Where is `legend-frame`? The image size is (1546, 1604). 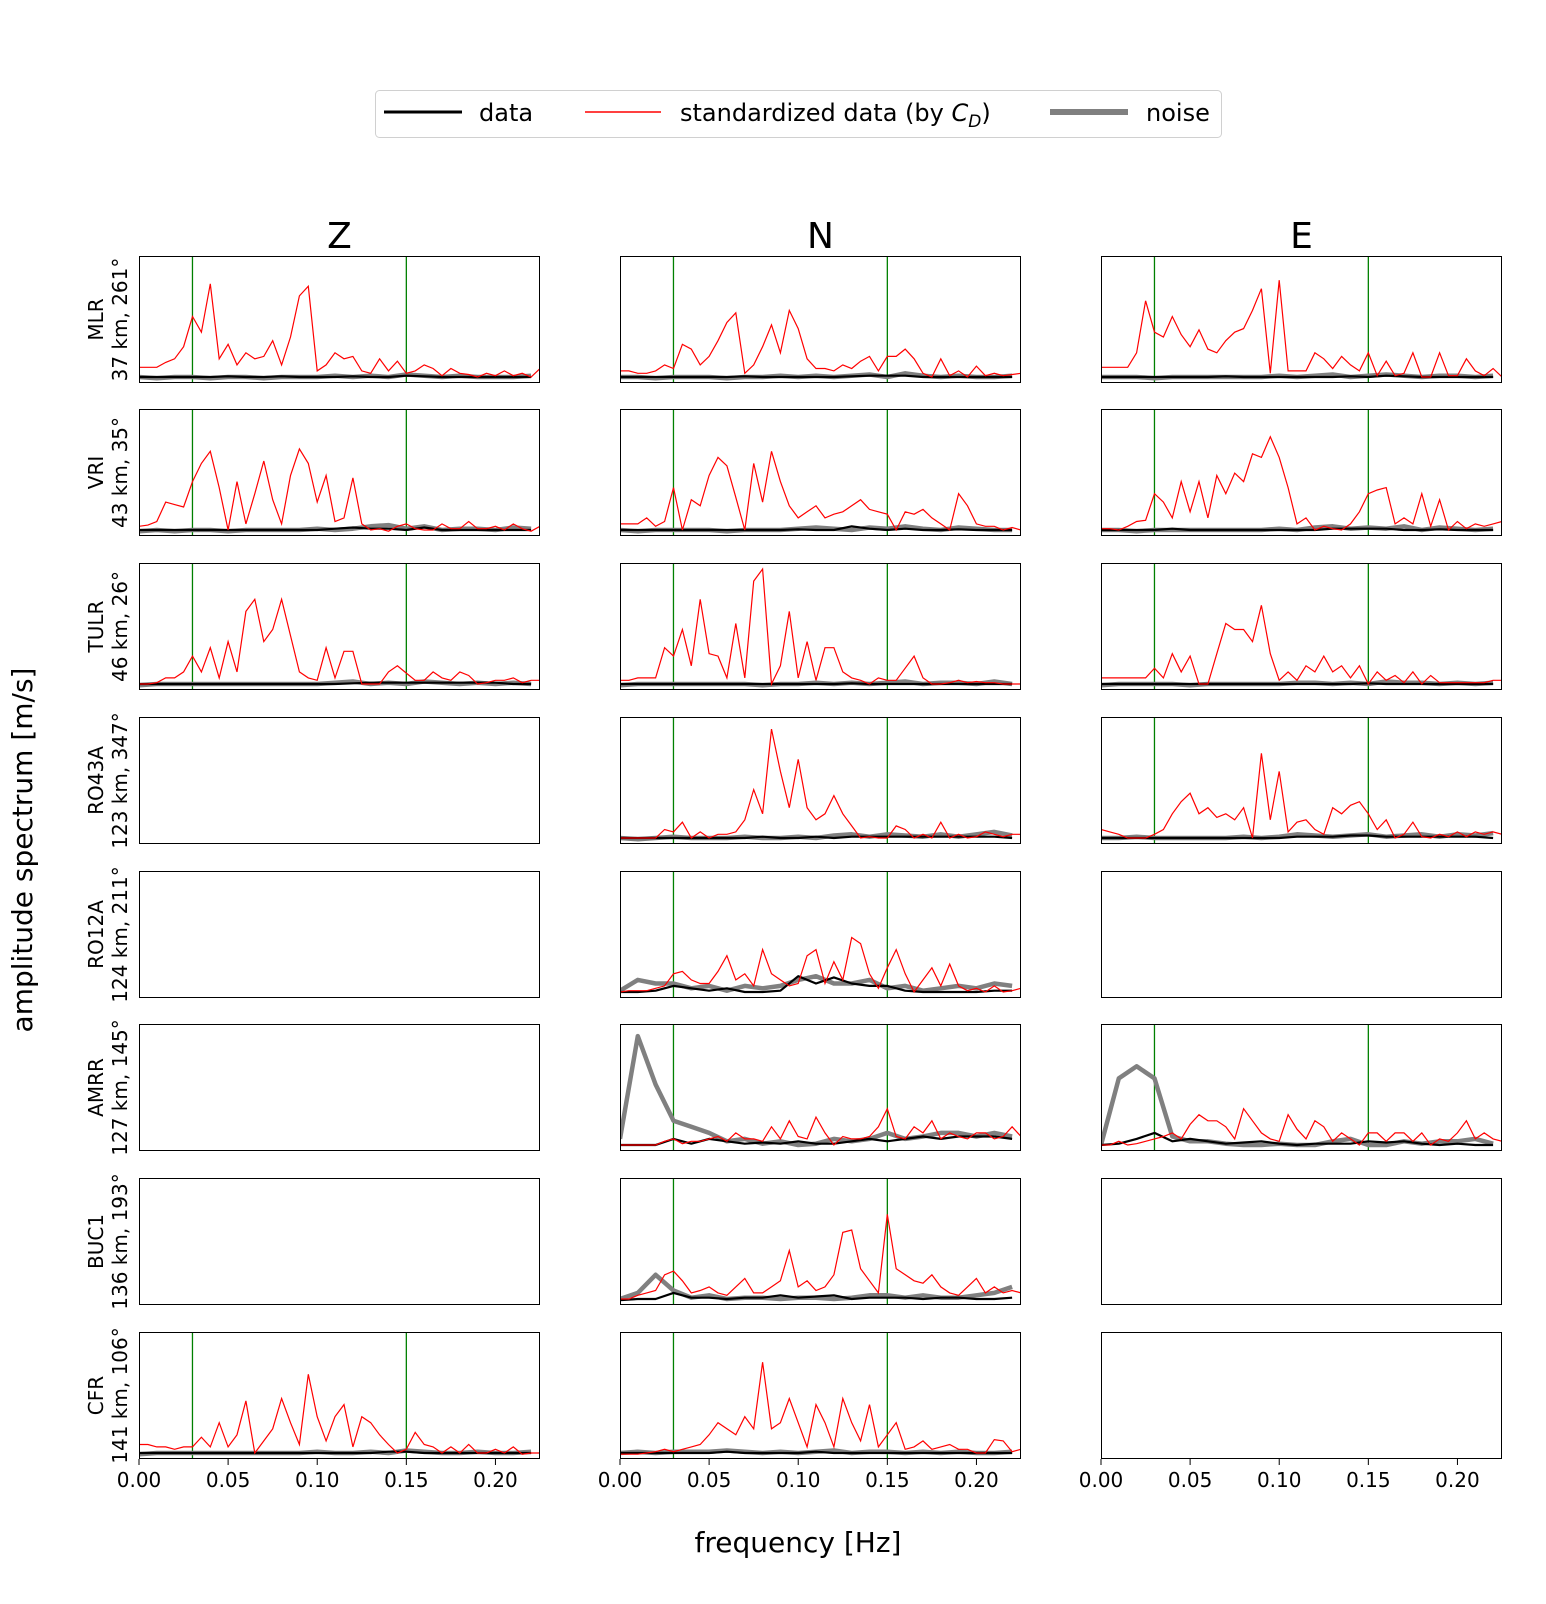
legend-frame is located at coordinates (798, 114).